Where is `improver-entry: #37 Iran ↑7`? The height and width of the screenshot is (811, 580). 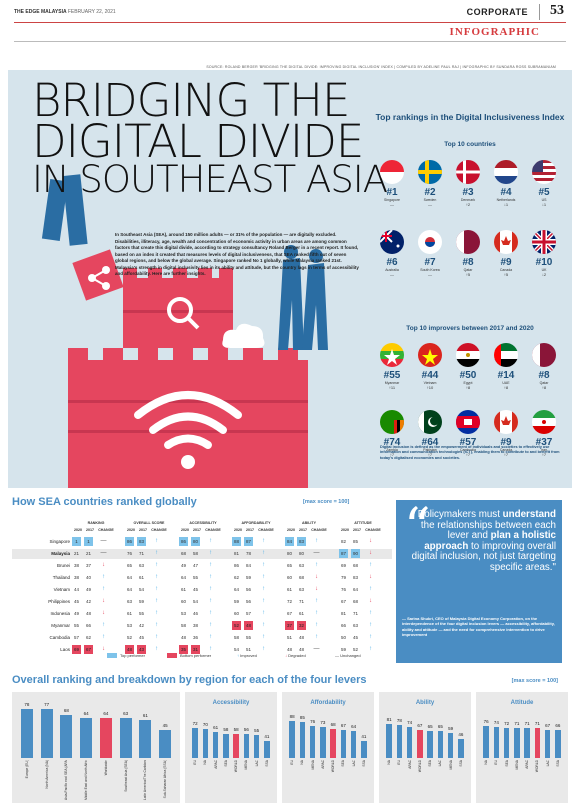 improver-entry: #37 Iran ↑7 is located at coordinates (544, 447).